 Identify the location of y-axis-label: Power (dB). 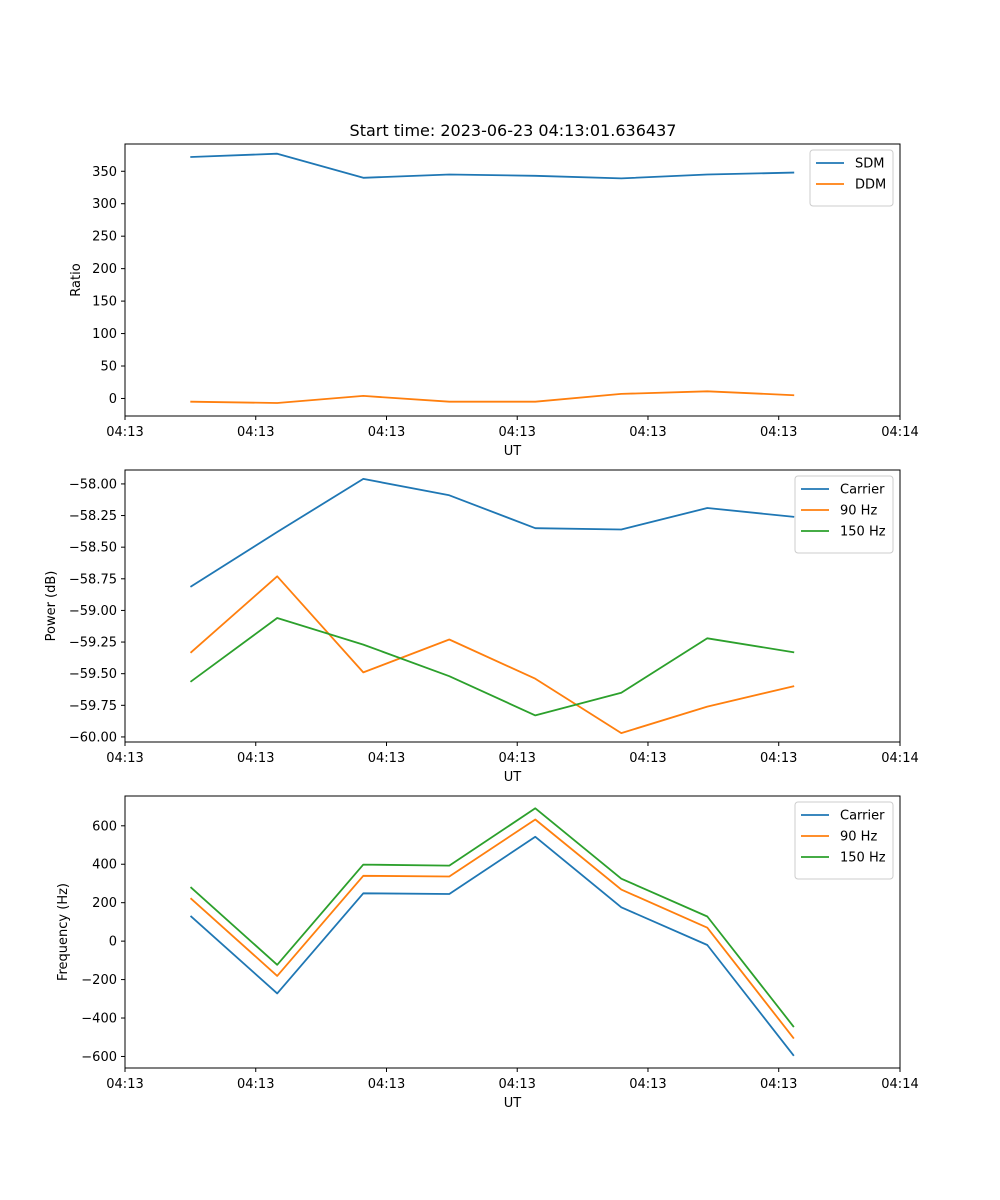
(51, 606).